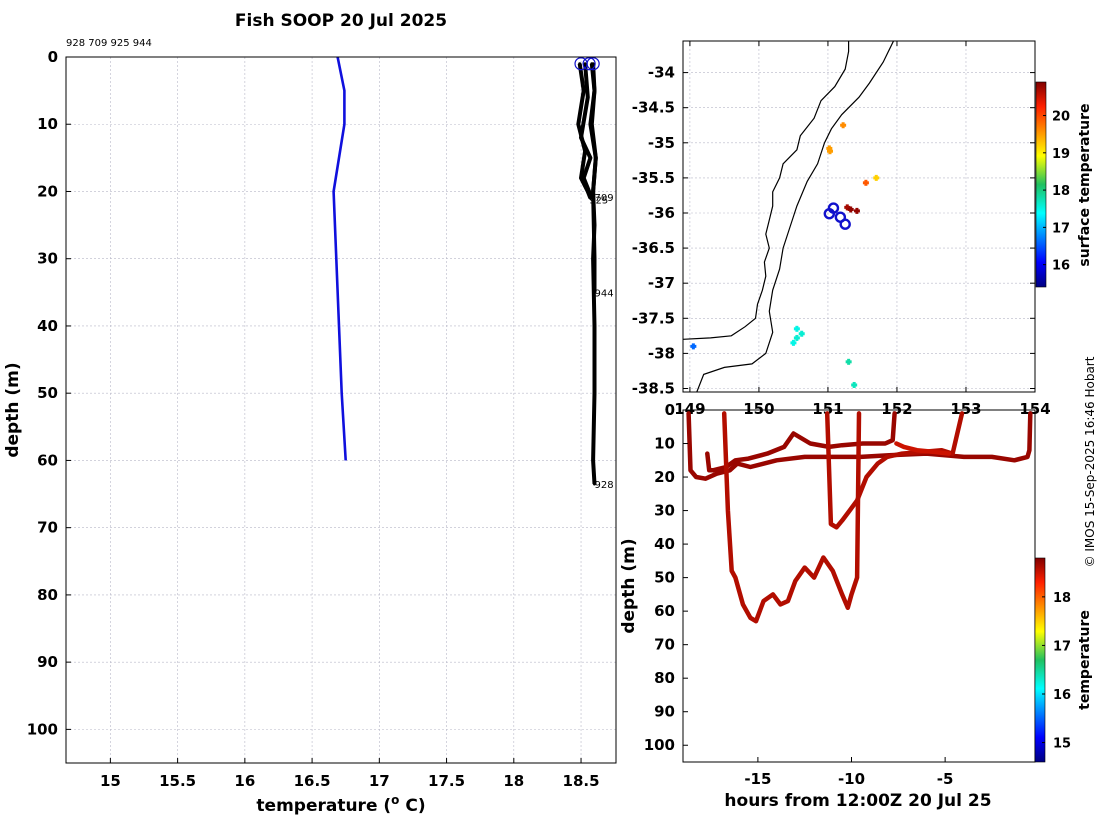 The height and width of the screenshot is (820, 1100). Describe the element at coordinates (1061, 154) in the screenshot. I see `map-colorbar-tick-label: 19` at that location.